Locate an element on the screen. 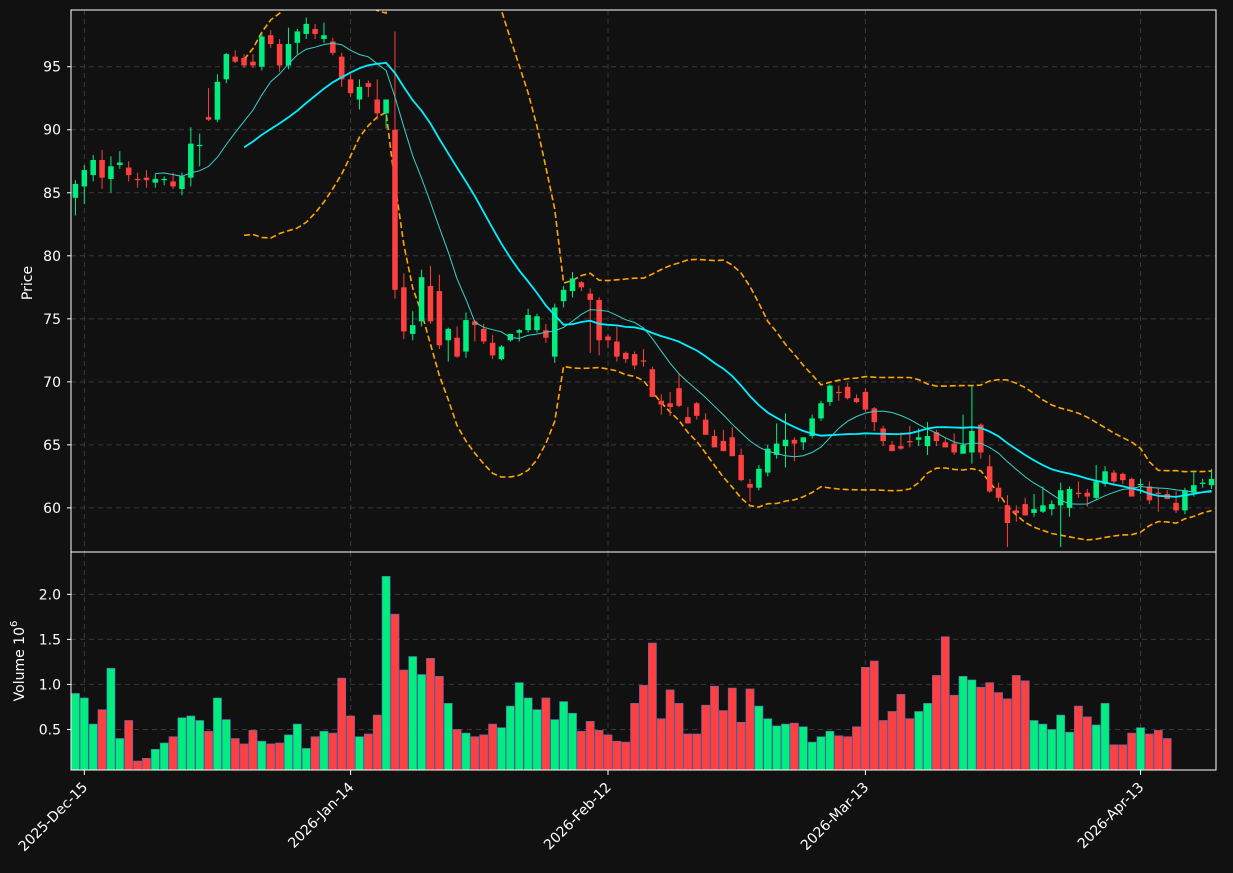 The height and width of the screenshot is (873, 1233). x-tick-label: 2026-Jan-14 is located at coordinates (321, 815).